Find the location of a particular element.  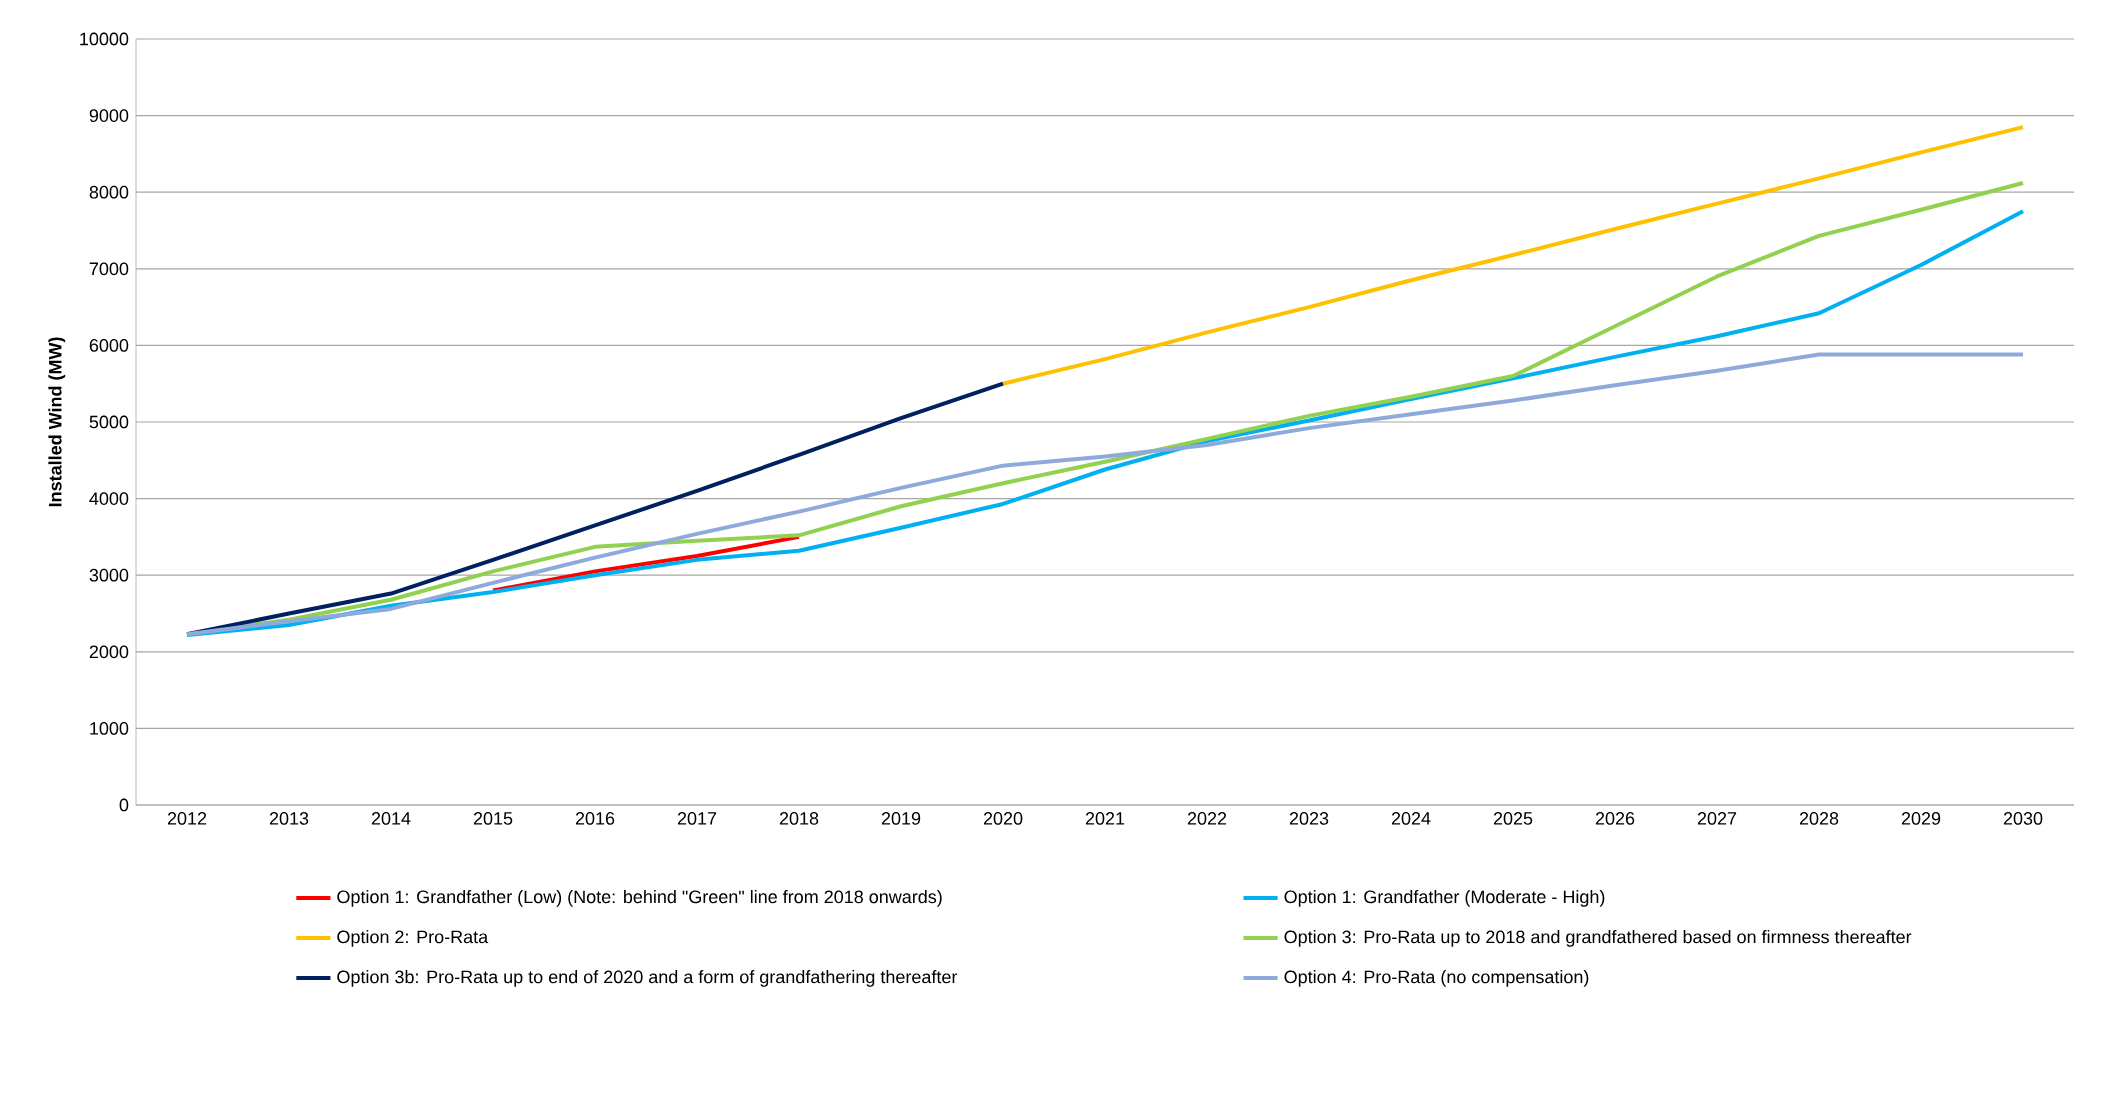

legend-label: Option 4: Pro-Rata (no compensation) is located at coordinates (1436, 978).